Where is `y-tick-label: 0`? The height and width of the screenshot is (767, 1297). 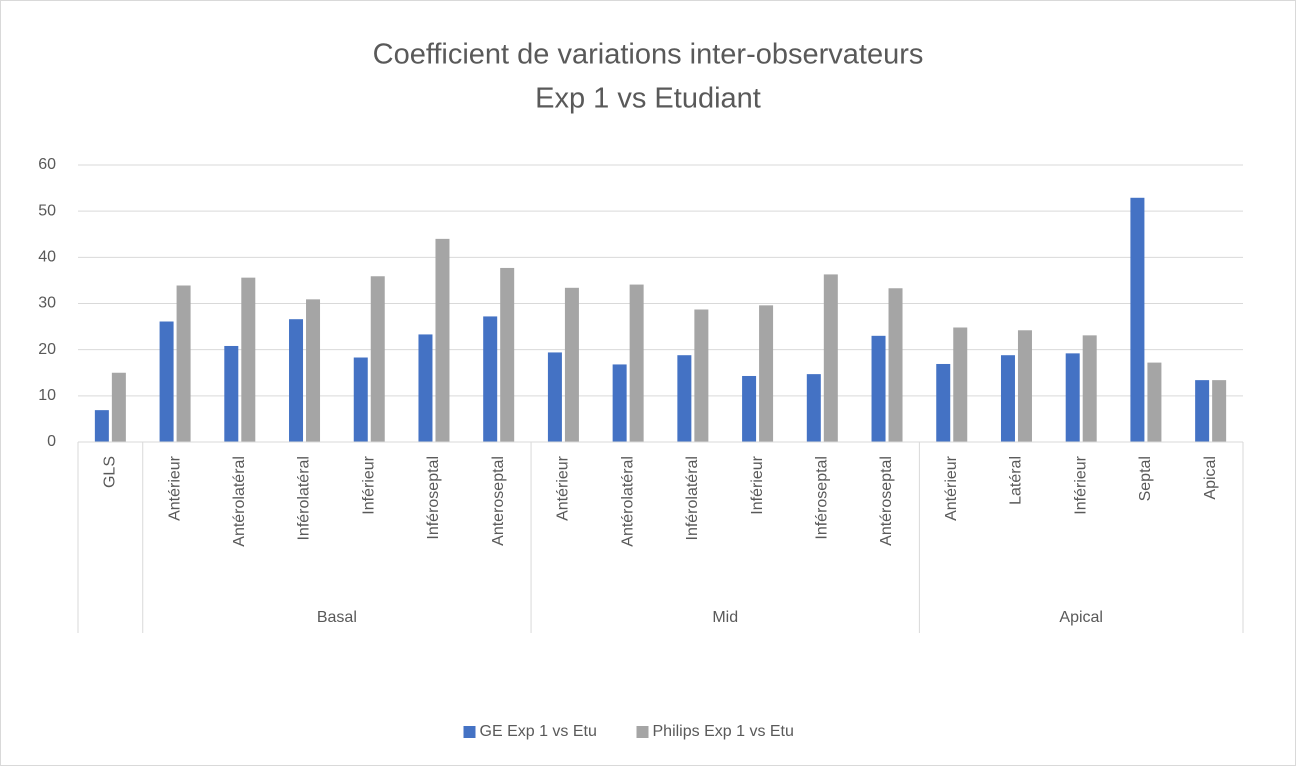 y-tick-label: 0 is located at coordinates (51, 441).